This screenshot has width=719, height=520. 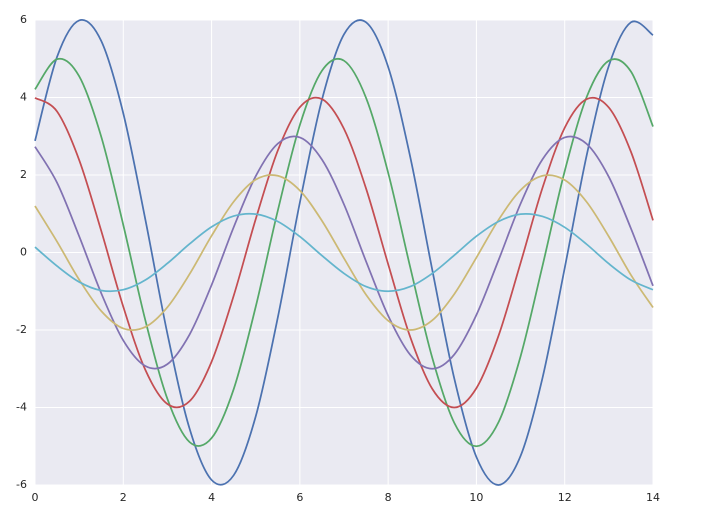 I want to click on y-tick-label: 4, so click(x=23, y=97).